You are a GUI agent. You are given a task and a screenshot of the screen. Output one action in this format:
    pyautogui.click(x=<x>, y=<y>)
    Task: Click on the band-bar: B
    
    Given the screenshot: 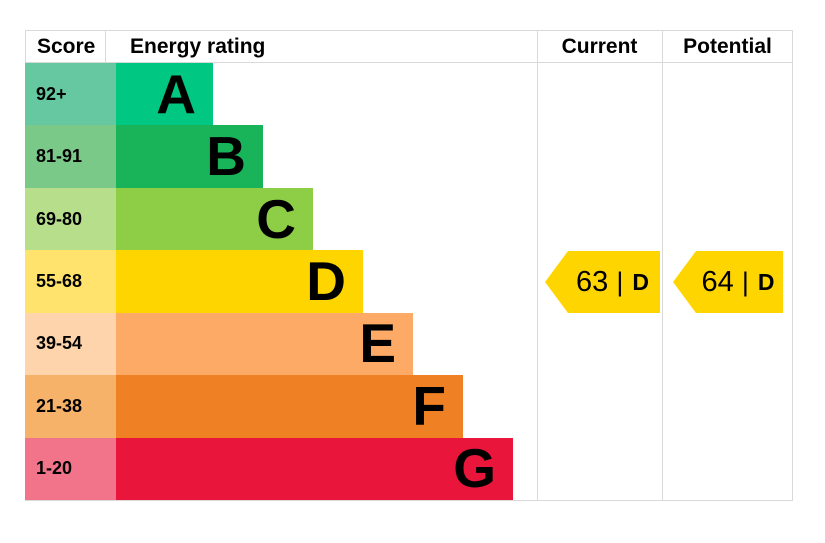 What is the action you would take?
    pyautogui.click(x=189, y=156)
    